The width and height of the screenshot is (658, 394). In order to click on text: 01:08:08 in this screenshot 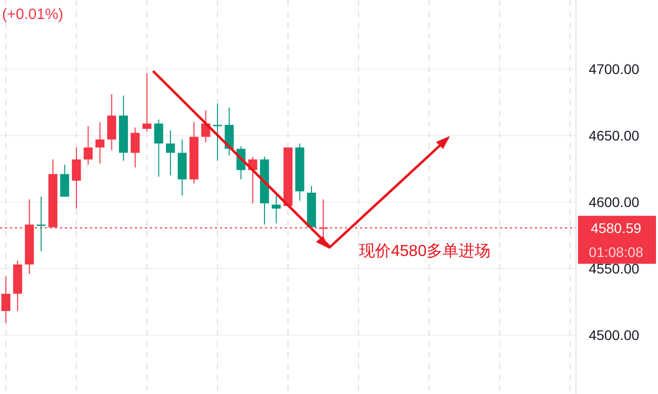, I will do `click(616, 252)`.